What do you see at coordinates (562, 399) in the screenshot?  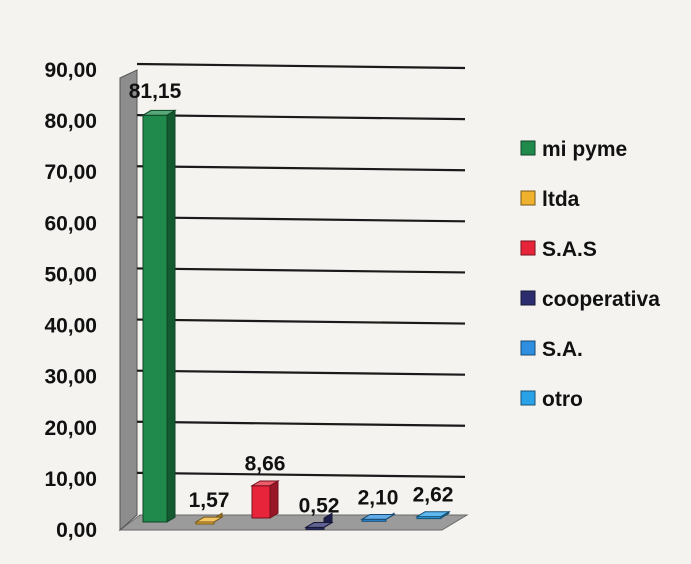 I see `legend-label: otro` at bounding box center [562, 399].